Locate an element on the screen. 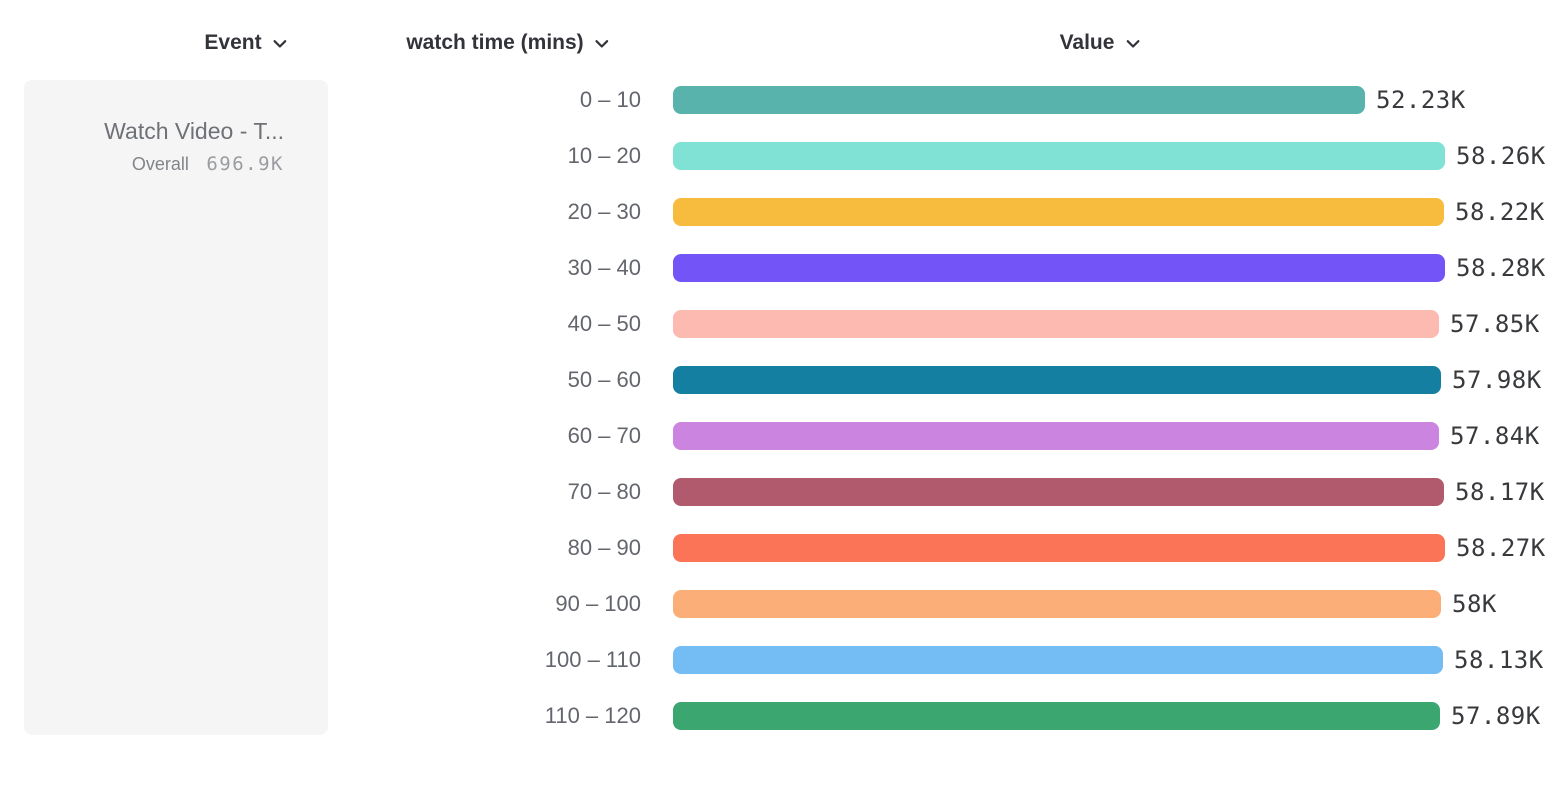 This screenshot has width=1568, height=790. chart-row: 50 – 60 57.98K is located at coordinates (771, 380).